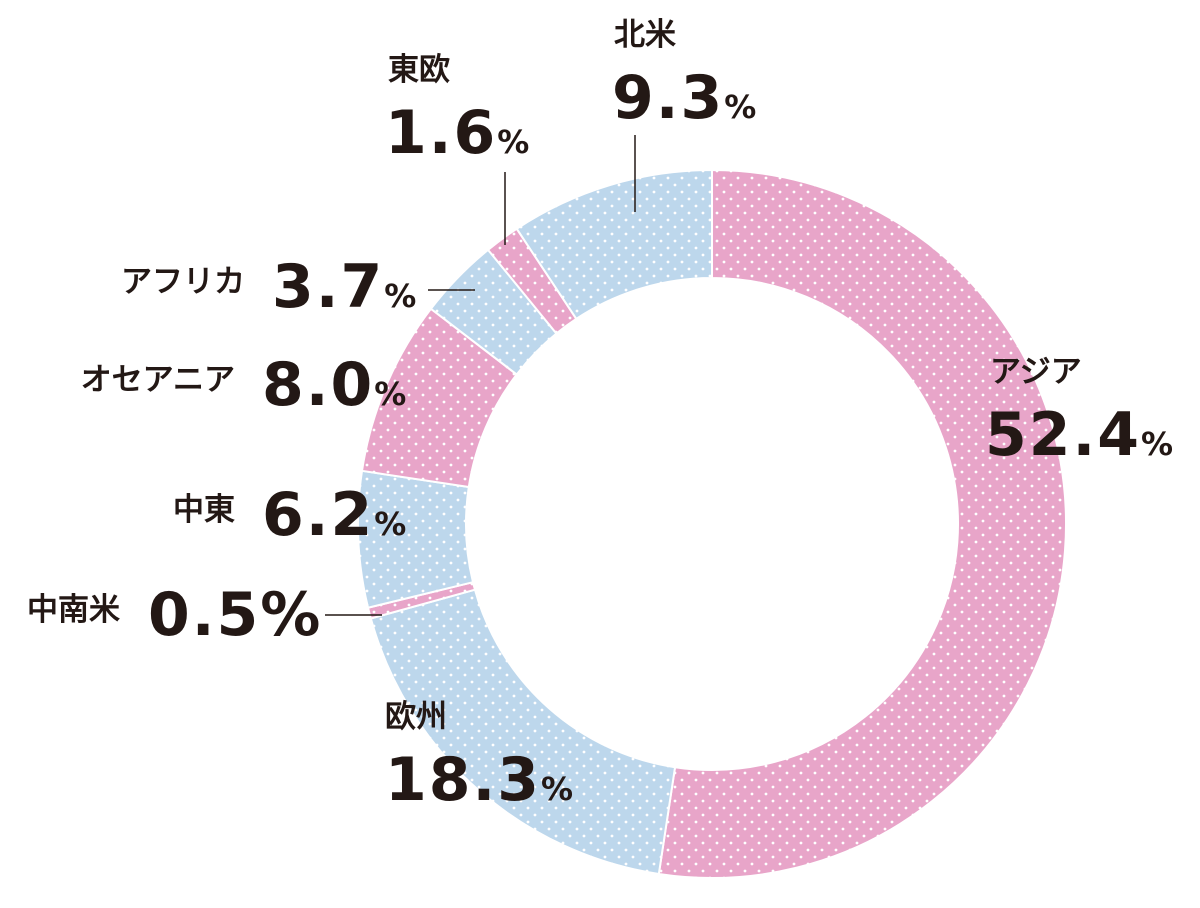  I want to click on value-label: 9.3%, so click(685, 98).